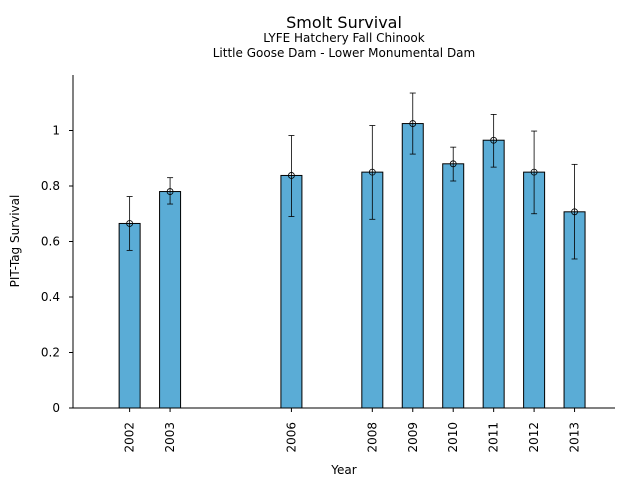 Image resolution: width=640 pixels, height=480 pixels. What do you see at coordinates (493, 274) in the screenshot?
I see `bar-2011` at bounding box center [493, 274].